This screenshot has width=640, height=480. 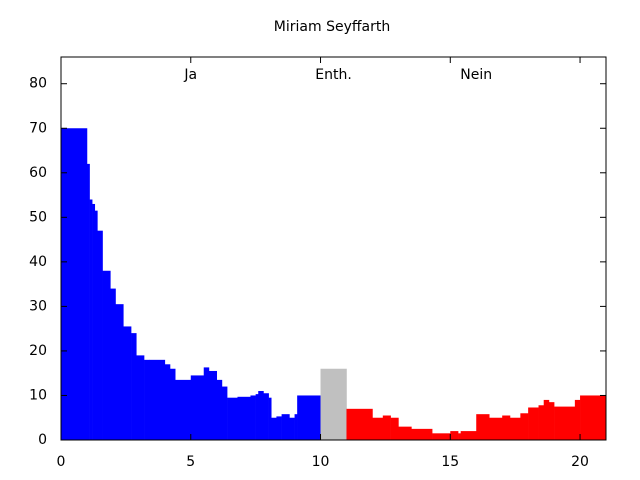 I want to click on y-tick-label: 60, so click(x=38, y=173).